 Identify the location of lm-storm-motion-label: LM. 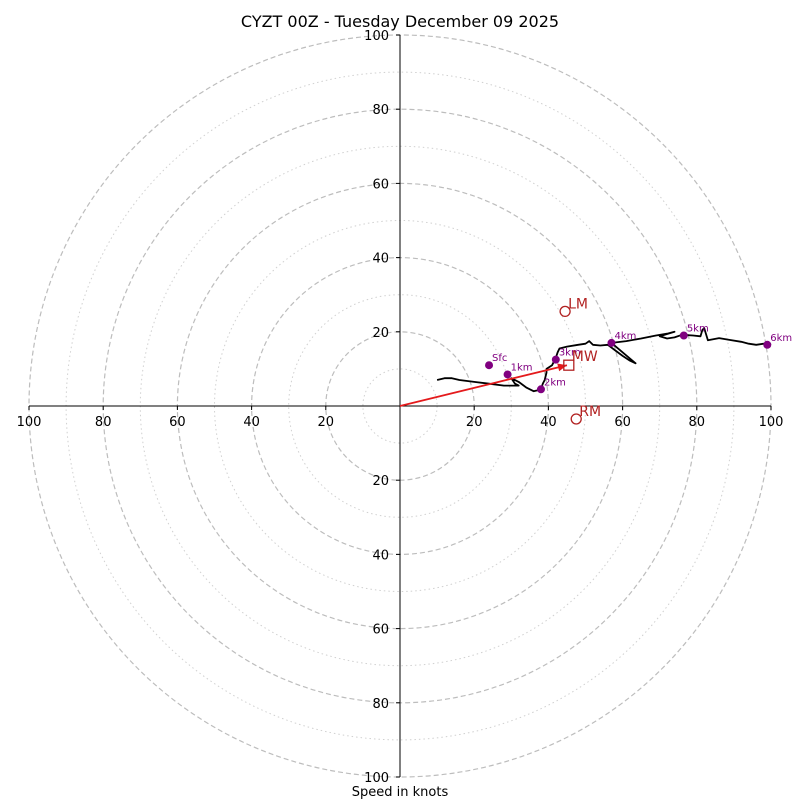
(578, 304).